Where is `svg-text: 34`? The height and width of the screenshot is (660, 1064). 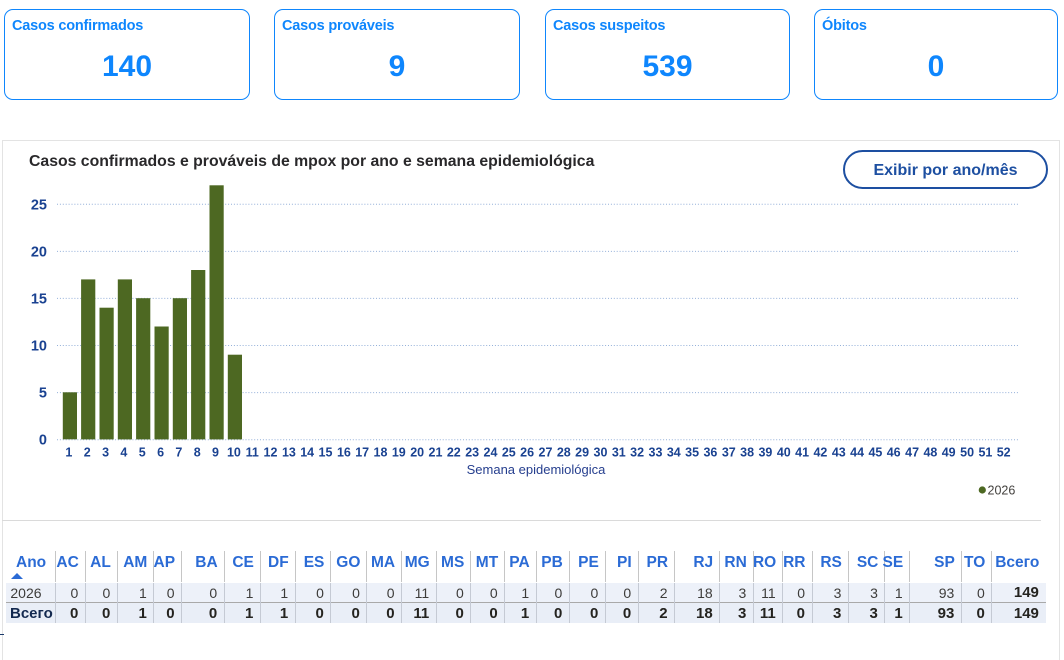 svg-text: 34 is located at coordinates (674, 453).